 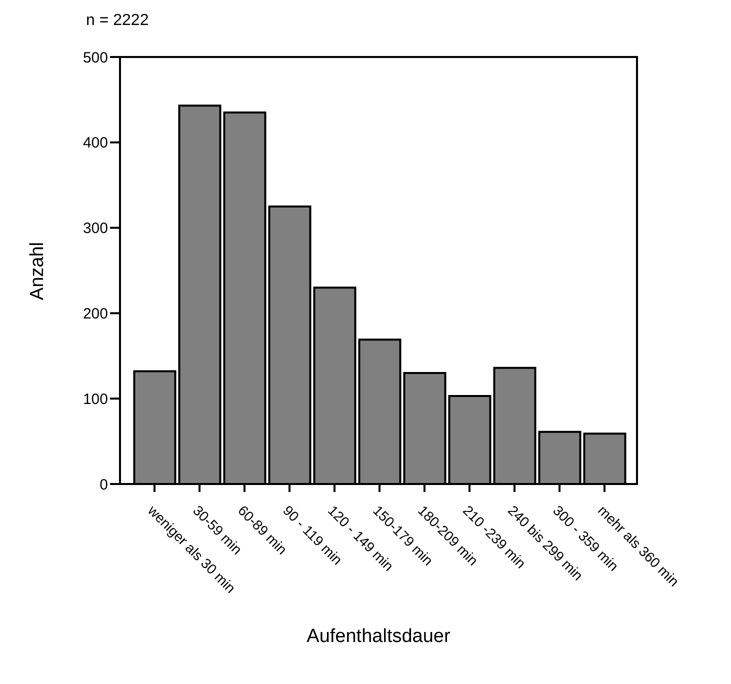 I want to click on y-tick-label: 0, so click(x=104, y=485).